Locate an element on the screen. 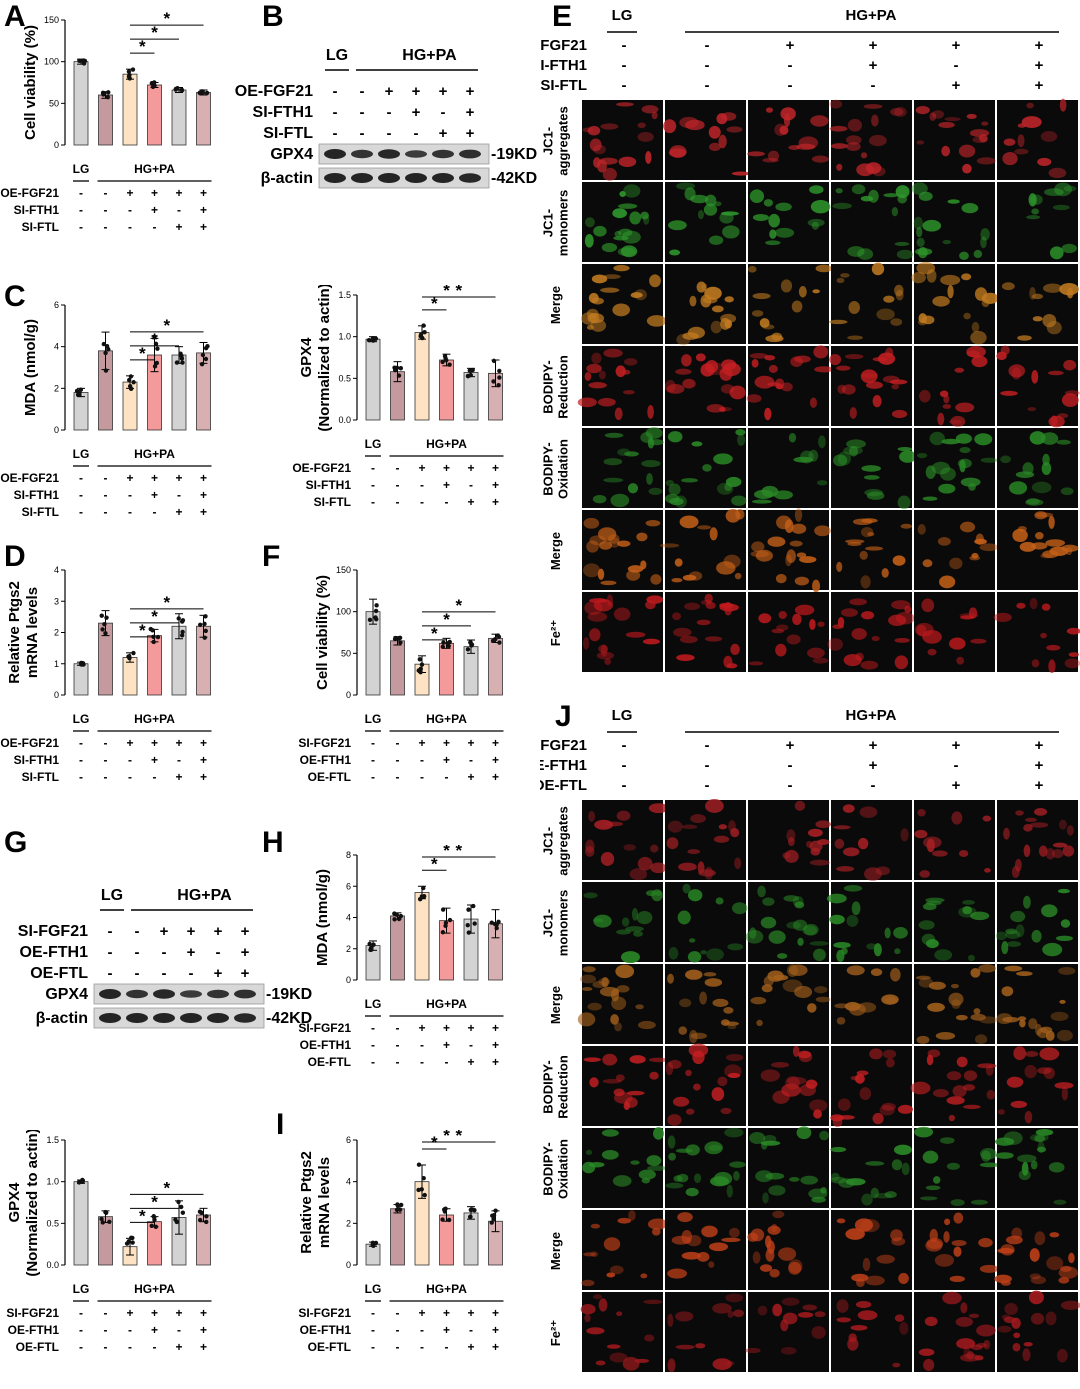  blot-kd-label: -42KD is located at coordinates (289, 1018).